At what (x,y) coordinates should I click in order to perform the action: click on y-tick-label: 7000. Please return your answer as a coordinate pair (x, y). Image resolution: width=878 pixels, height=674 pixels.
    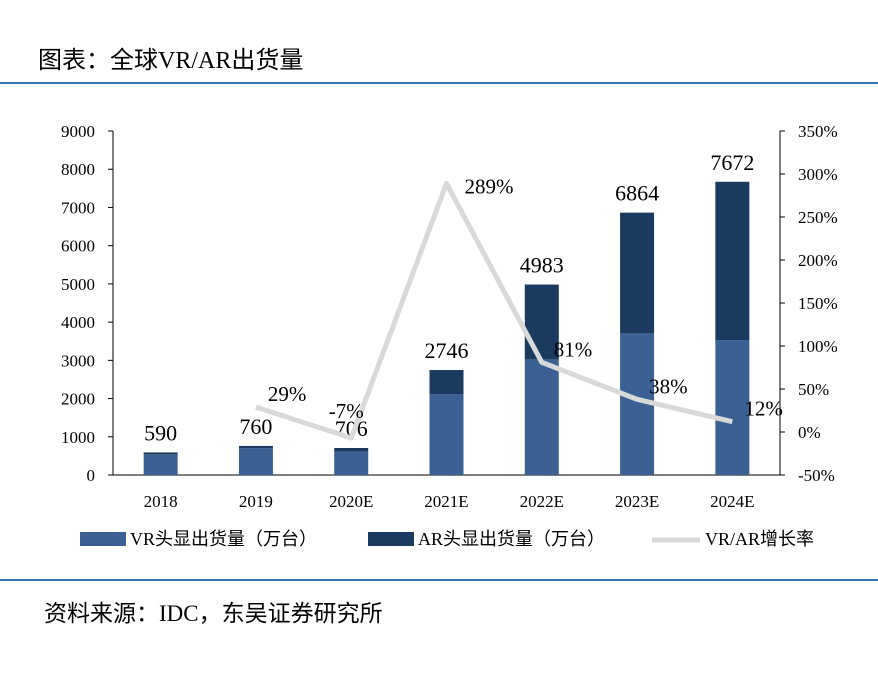
    Looking at the image, I should click on (78, 207).